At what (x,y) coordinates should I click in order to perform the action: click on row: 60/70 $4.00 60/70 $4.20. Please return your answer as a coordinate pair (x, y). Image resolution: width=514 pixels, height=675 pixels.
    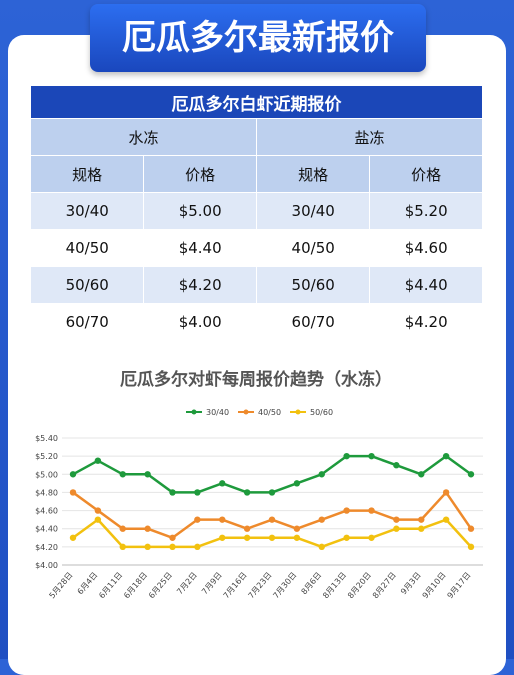
    Looking at the image, I should click on (256, 322).